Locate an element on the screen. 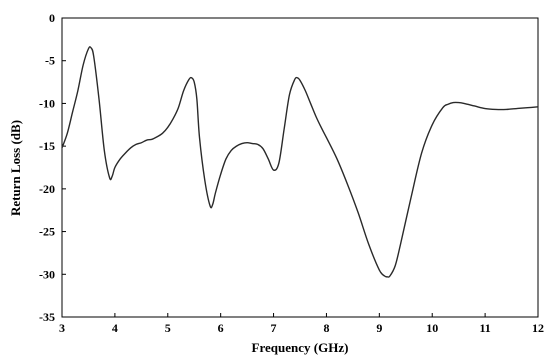 The image size is (546, 356). x-axis: 3 4 5 6 7 8 9 10 11 12 is located at coordinates (301, 324).